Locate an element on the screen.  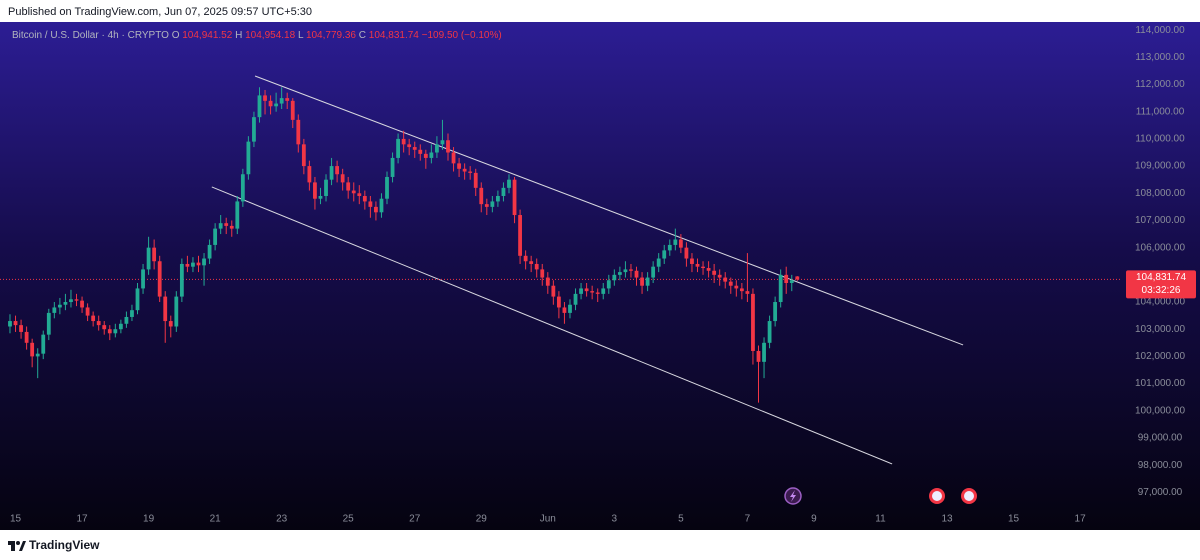
symbol: Bitcoin / U.S. Dollar · 4h · CRYPTO is located at coordinates (90, 35).